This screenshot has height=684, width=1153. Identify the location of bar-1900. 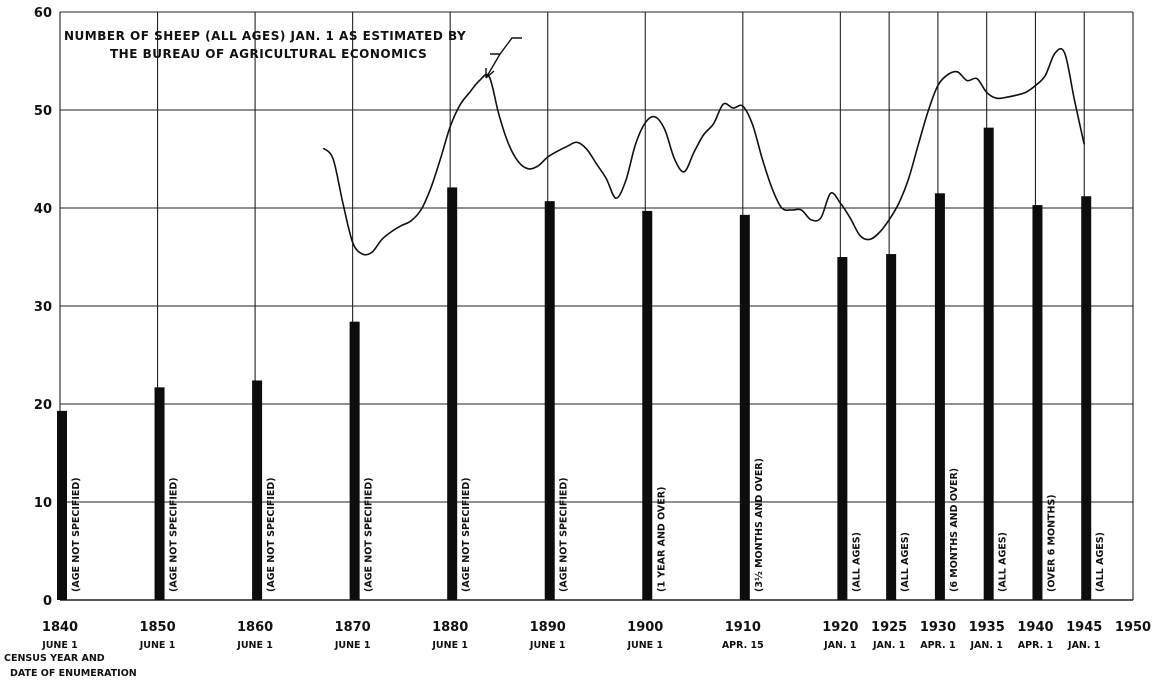
(647, 405).